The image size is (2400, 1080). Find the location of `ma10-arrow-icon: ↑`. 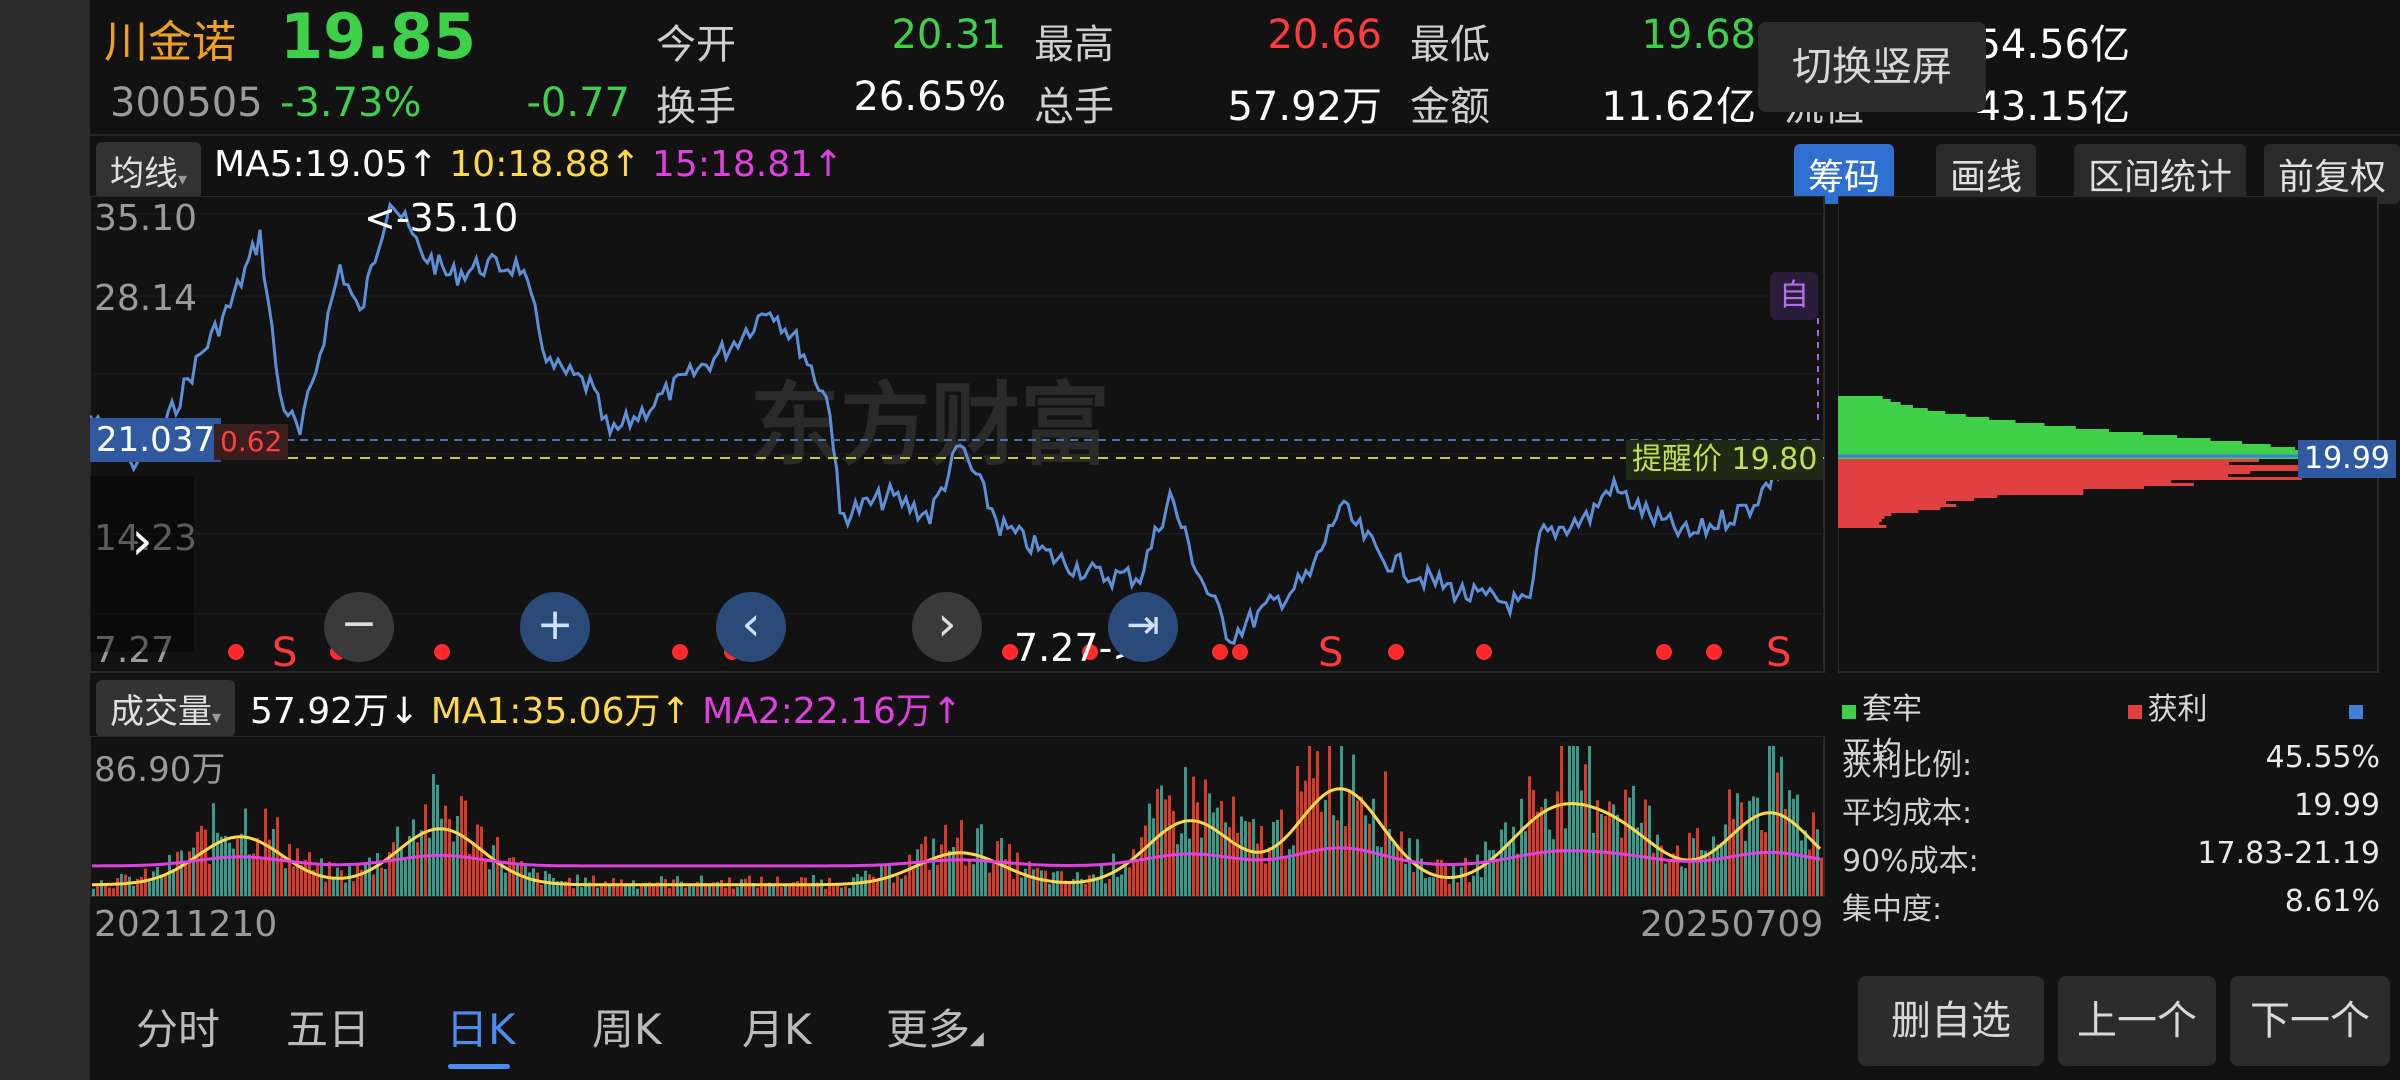

ma10-arrow-icon: ↑ is located at coordinates (625, 164).